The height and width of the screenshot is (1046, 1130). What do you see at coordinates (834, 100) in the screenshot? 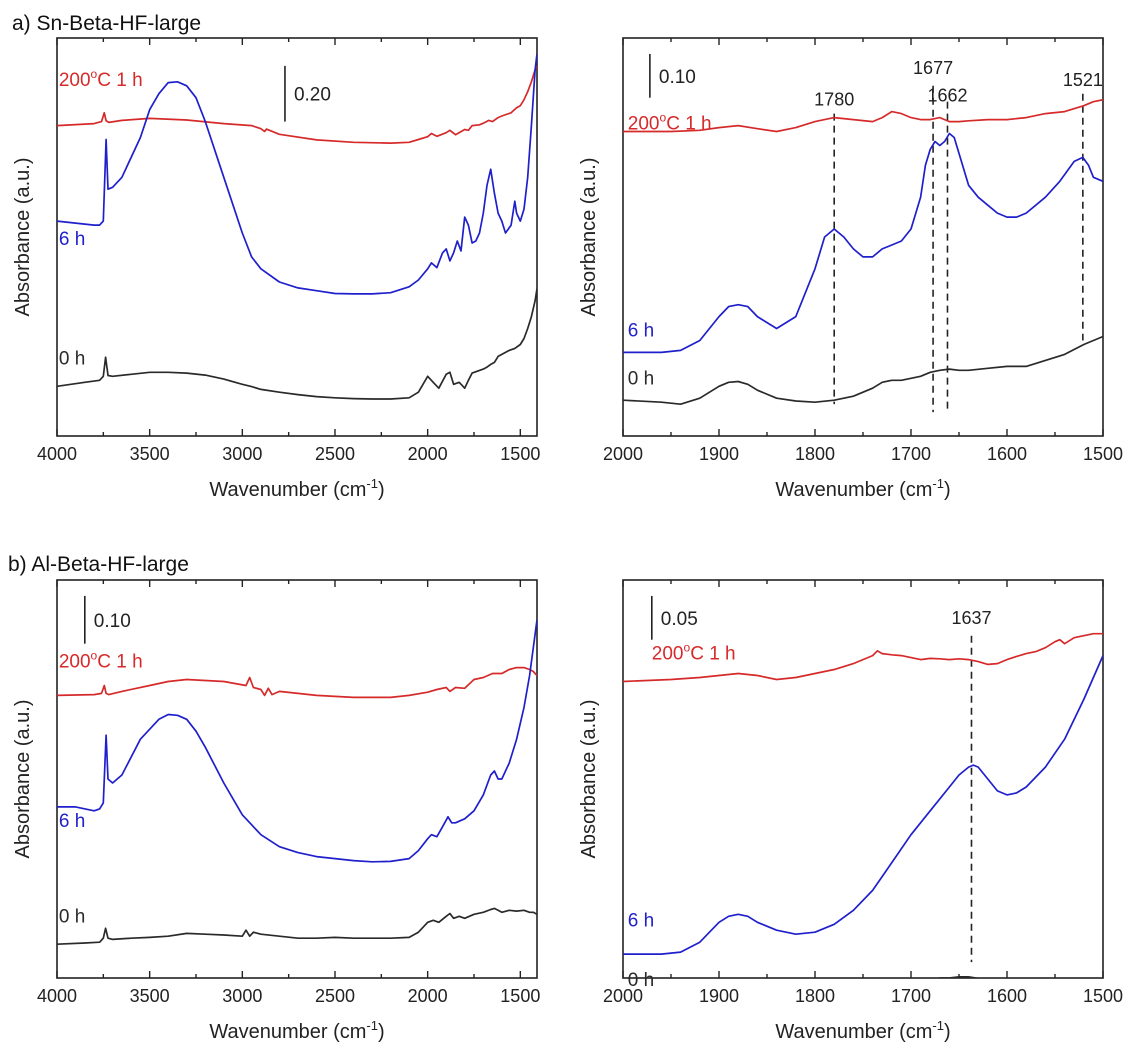
I see `peak-label: 1780` at bounding box center [834, 100].